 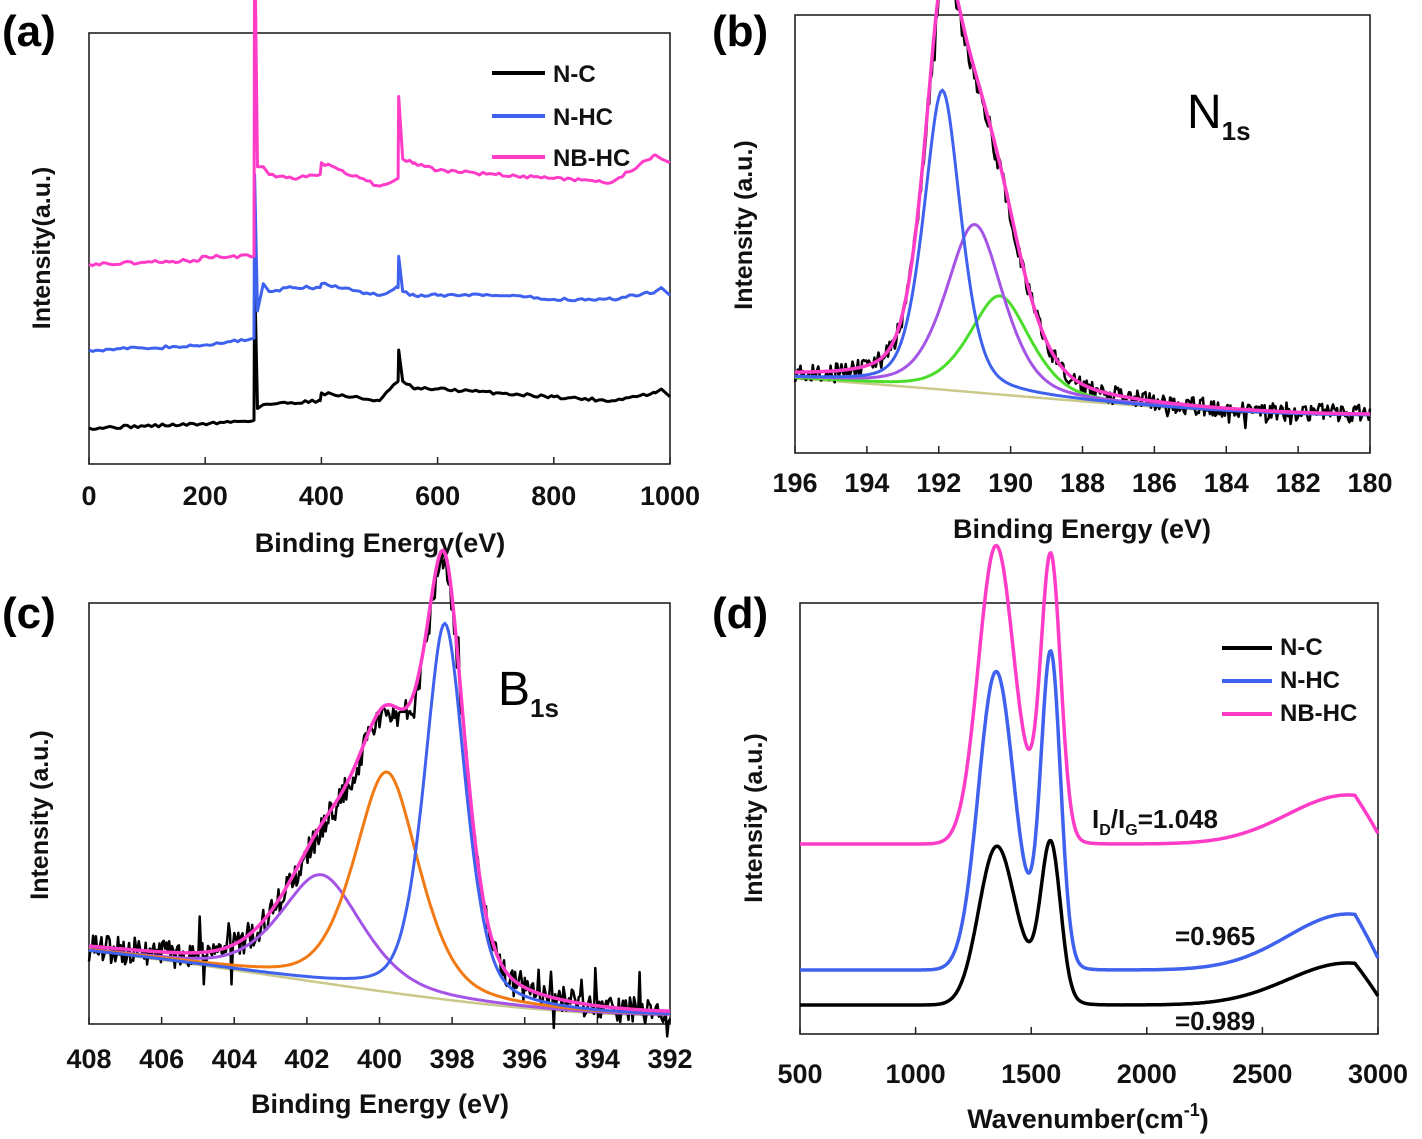 What do you see at coordinates (380, 263) in the screenshot?
I see `series-line-n-hc` at bounding box center [380, 263].